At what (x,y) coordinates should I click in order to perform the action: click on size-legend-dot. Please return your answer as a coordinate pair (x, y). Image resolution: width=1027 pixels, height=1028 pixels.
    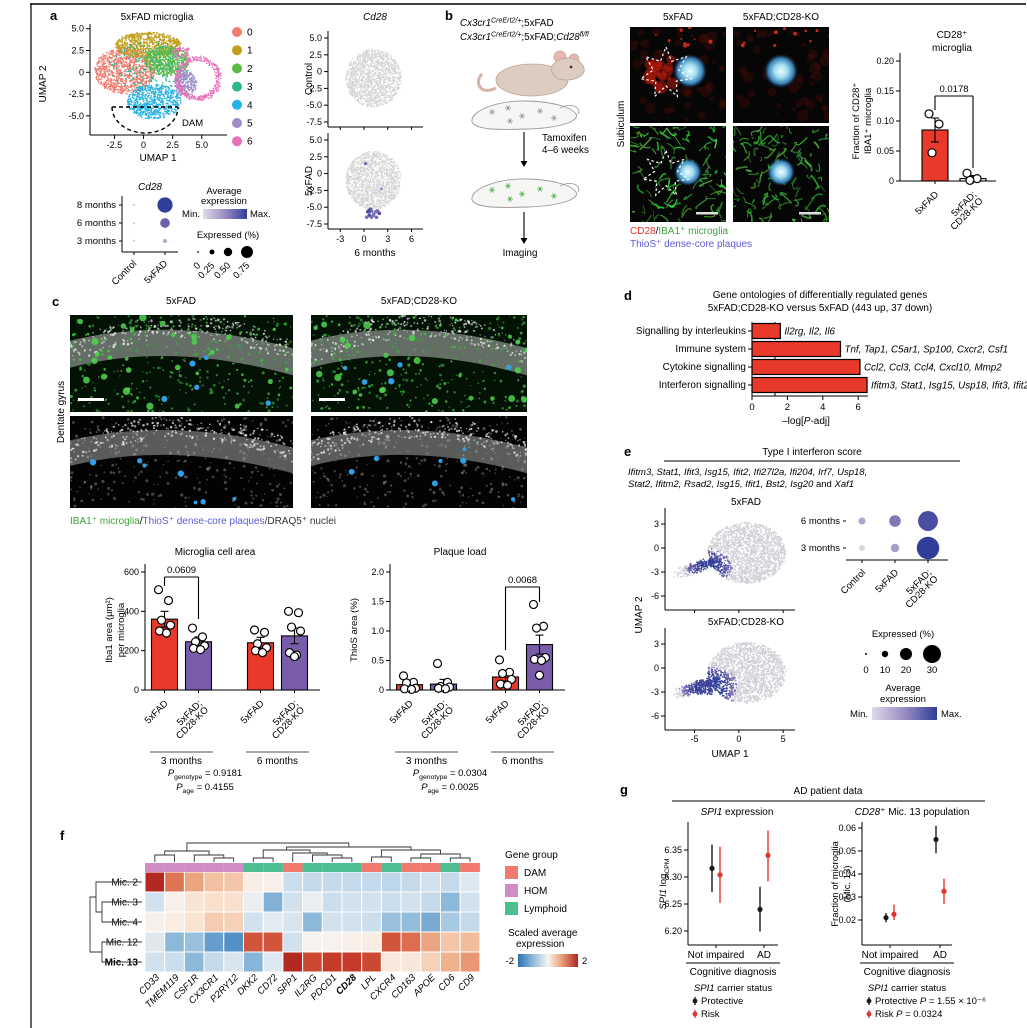
    Looking at the image, I should click on (247, 252).